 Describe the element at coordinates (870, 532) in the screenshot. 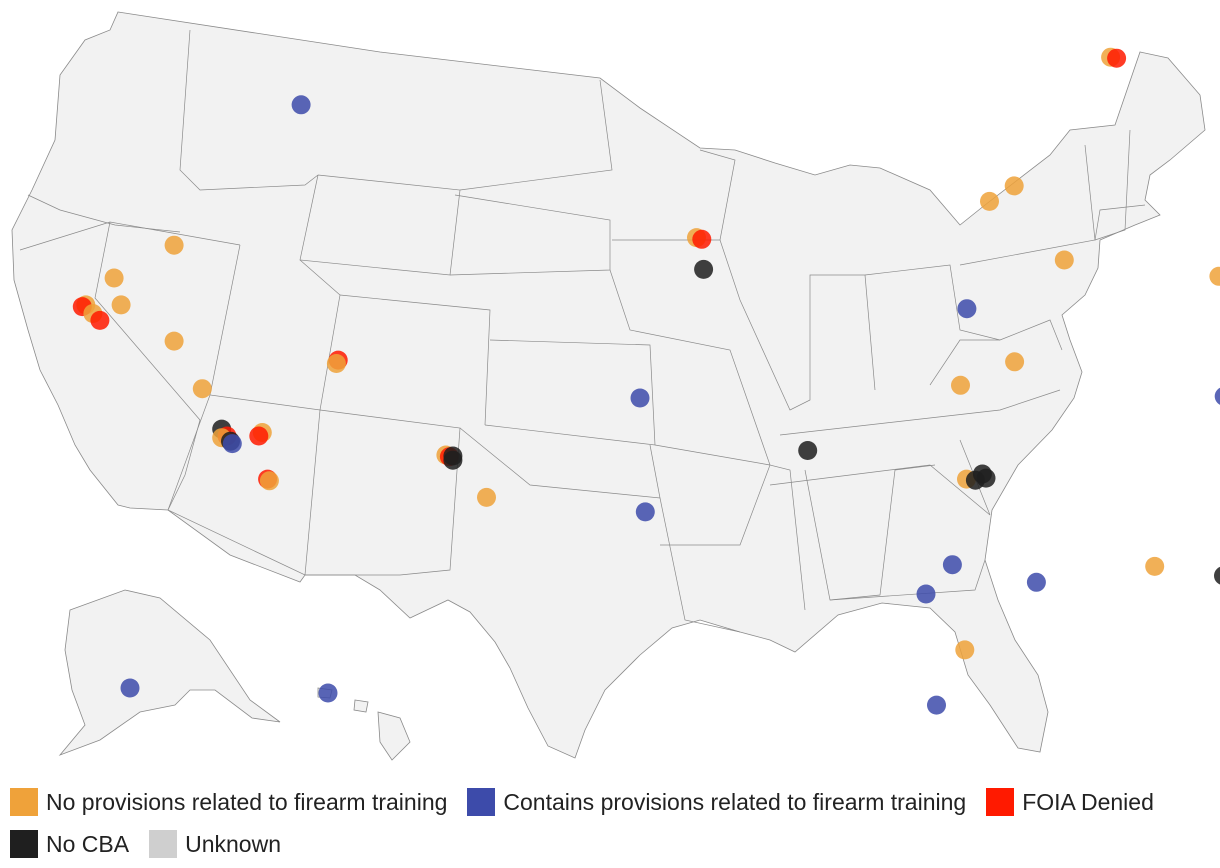

I see `border-ms-al-ga` at that location.